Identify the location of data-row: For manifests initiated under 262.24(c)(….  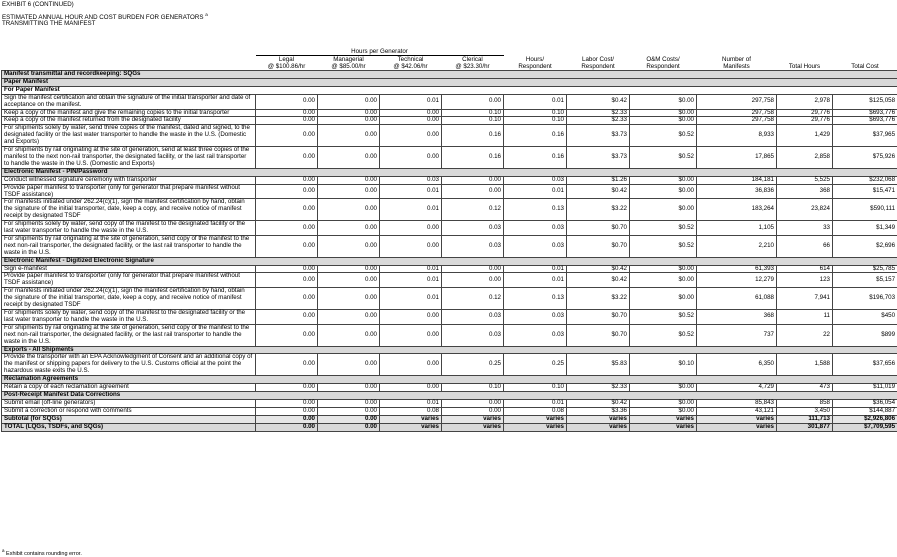
(449, 298).